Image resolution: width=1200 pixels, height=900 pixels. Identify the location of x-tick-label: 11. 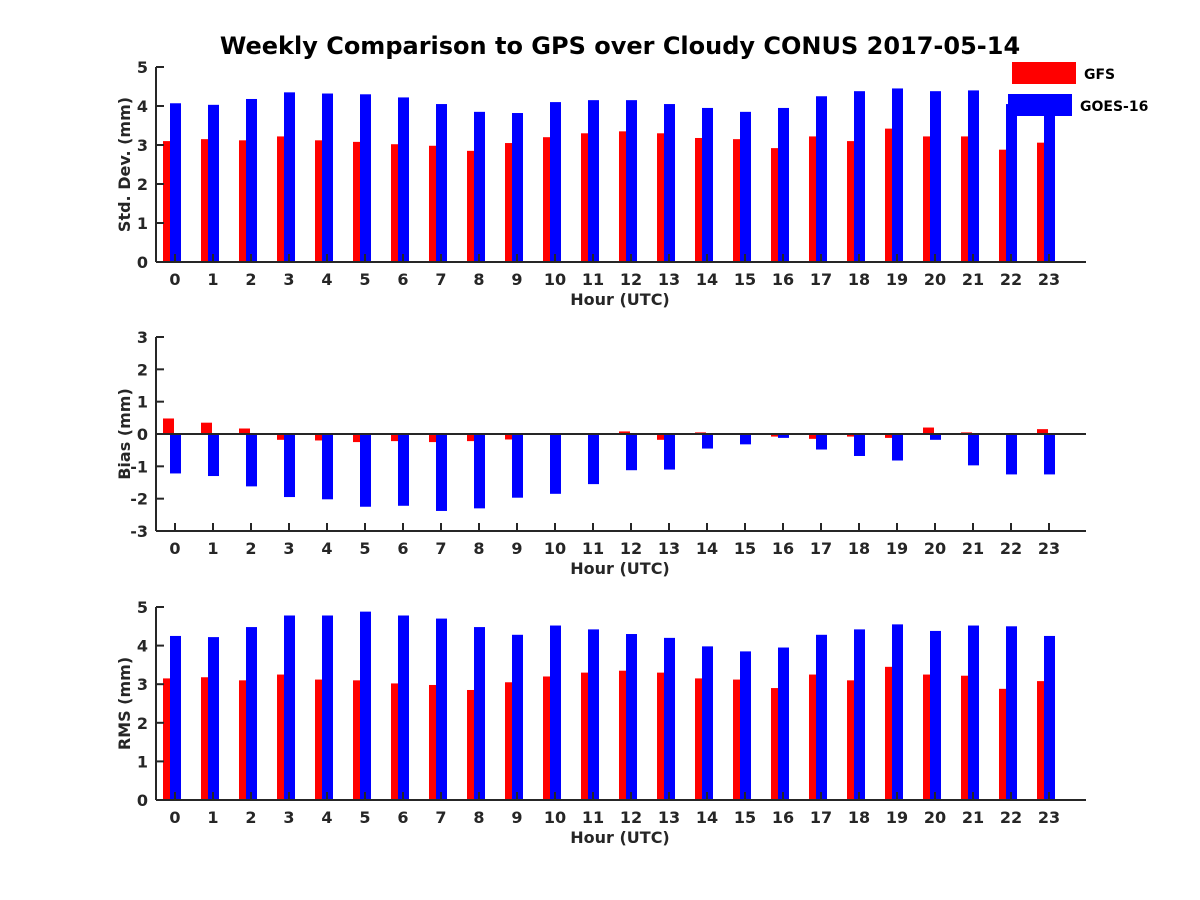
(593, 548).